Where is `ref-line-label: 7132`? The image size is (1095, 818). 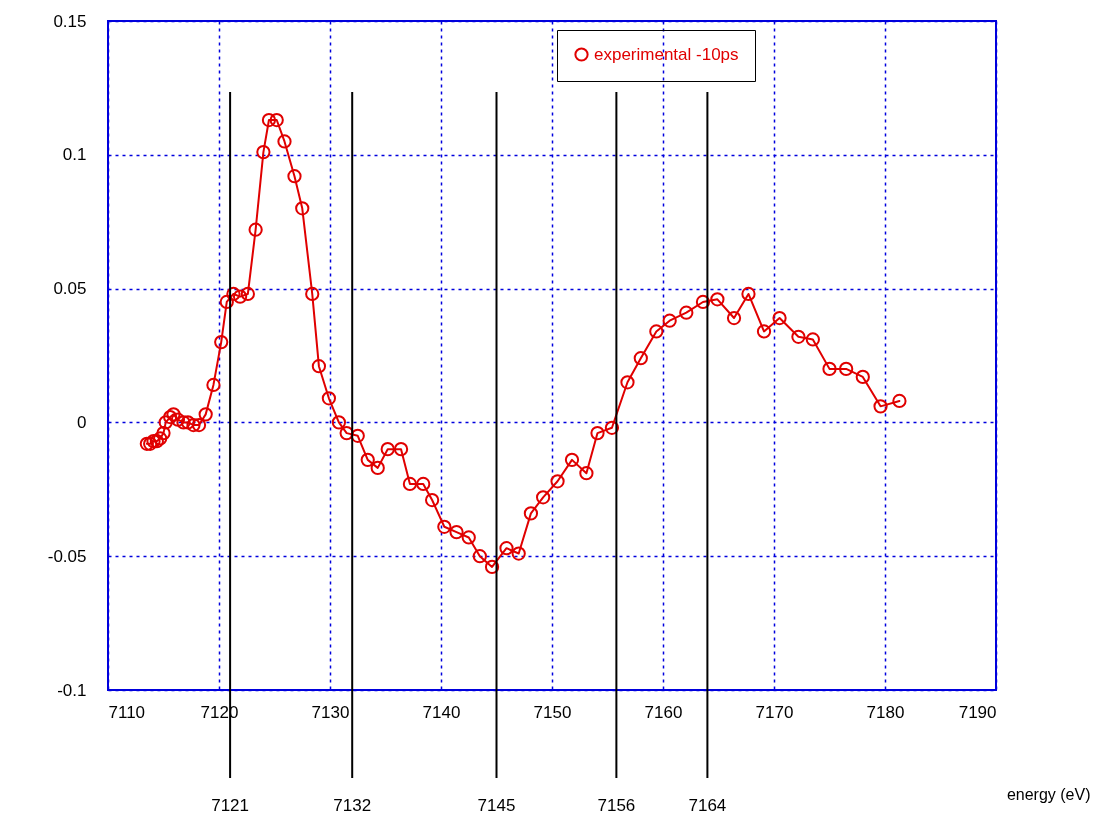 ref-line-label: 7132 is located at coordinates (352, 805).